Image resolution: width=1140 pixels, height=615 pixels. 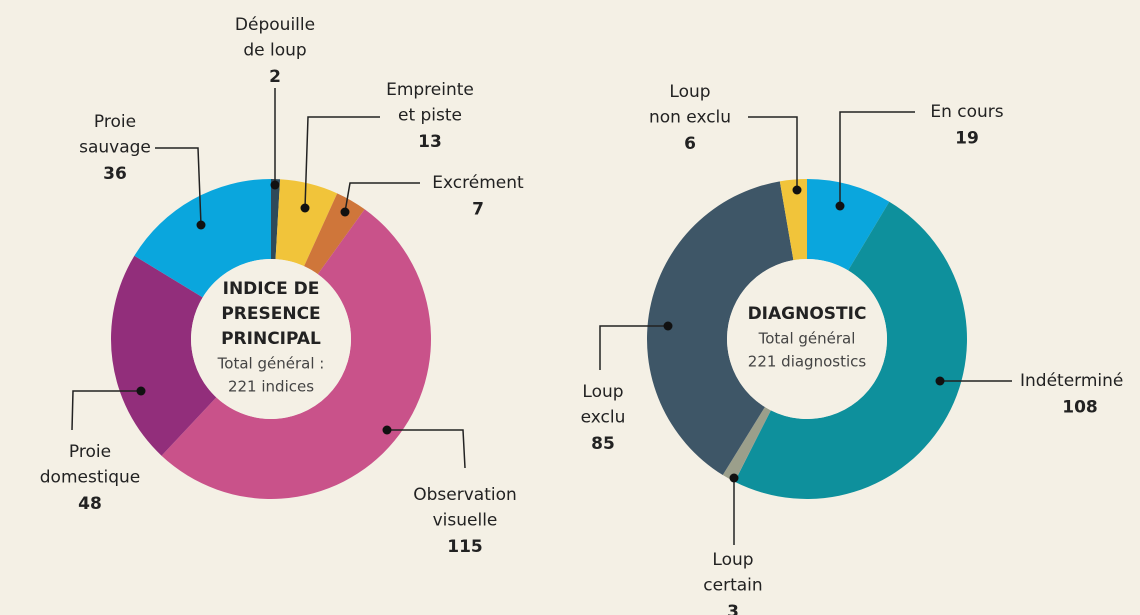 What do you see at coordinates (115, 174) in the screenshot?
I see `value-label: 36` at bounding box center [115, 174].